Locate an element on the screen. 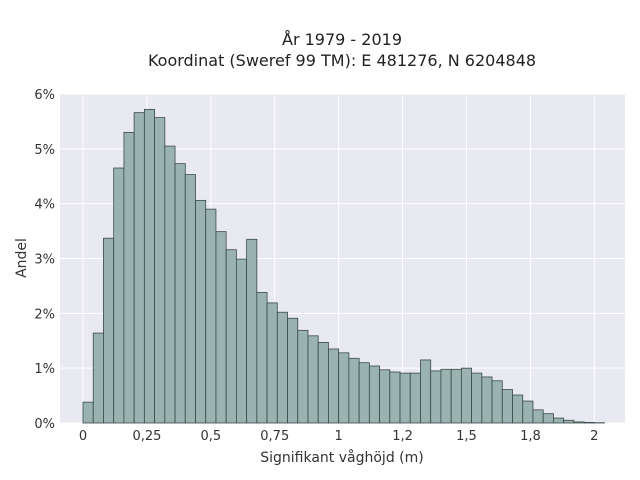  x-tick-label: 0,25 is located at coordinates (146, 436).